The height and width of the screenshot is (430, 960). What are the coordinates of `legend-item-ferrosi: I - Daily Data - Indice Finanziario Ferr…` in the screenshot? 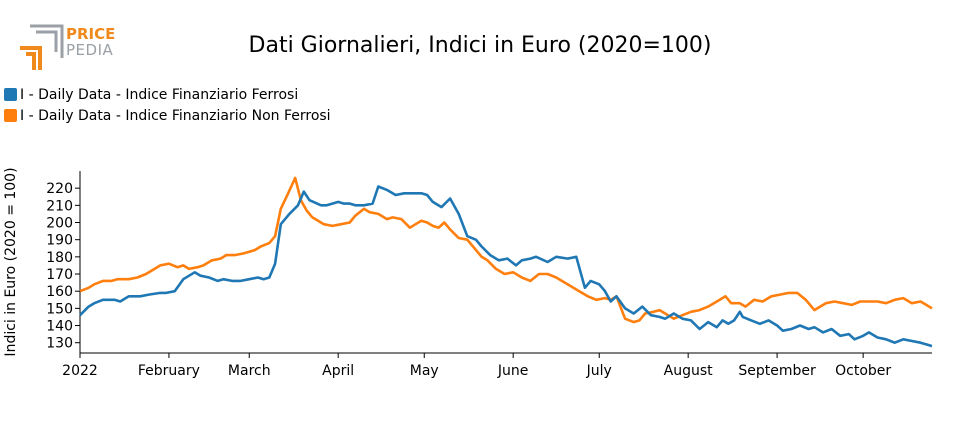 It's located at (167, 94).